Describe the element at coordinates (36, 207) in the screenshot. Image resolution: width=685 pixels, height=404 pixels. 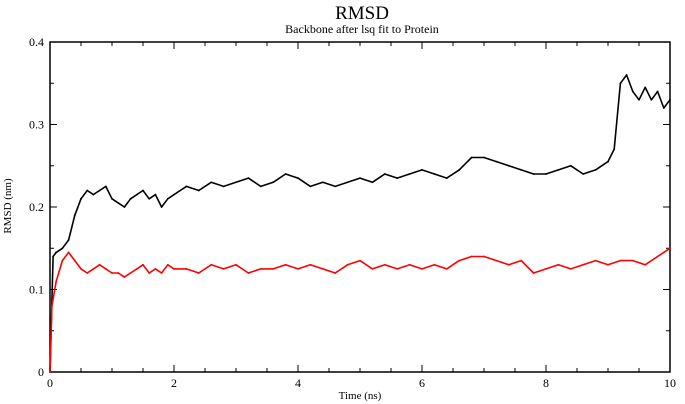
I see `y-tick-label: 0.2` at that location.